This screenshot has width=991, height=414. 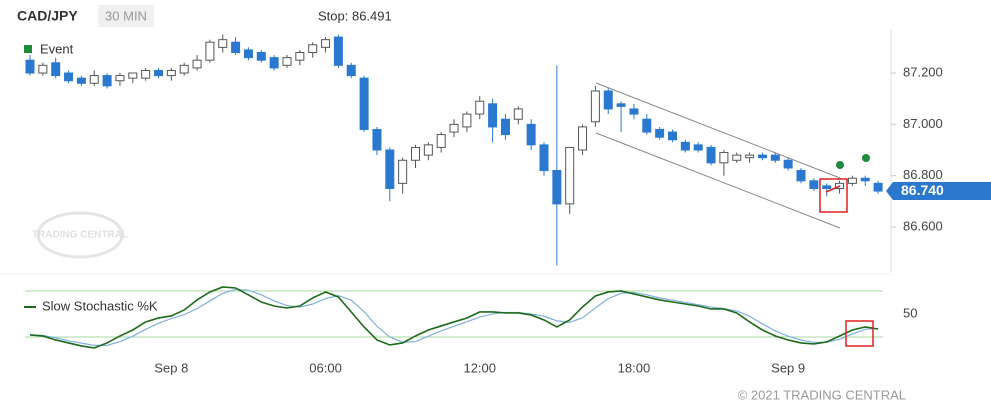 I want to click on x-tick-label: Sep 9, so click(x=788, y=367).